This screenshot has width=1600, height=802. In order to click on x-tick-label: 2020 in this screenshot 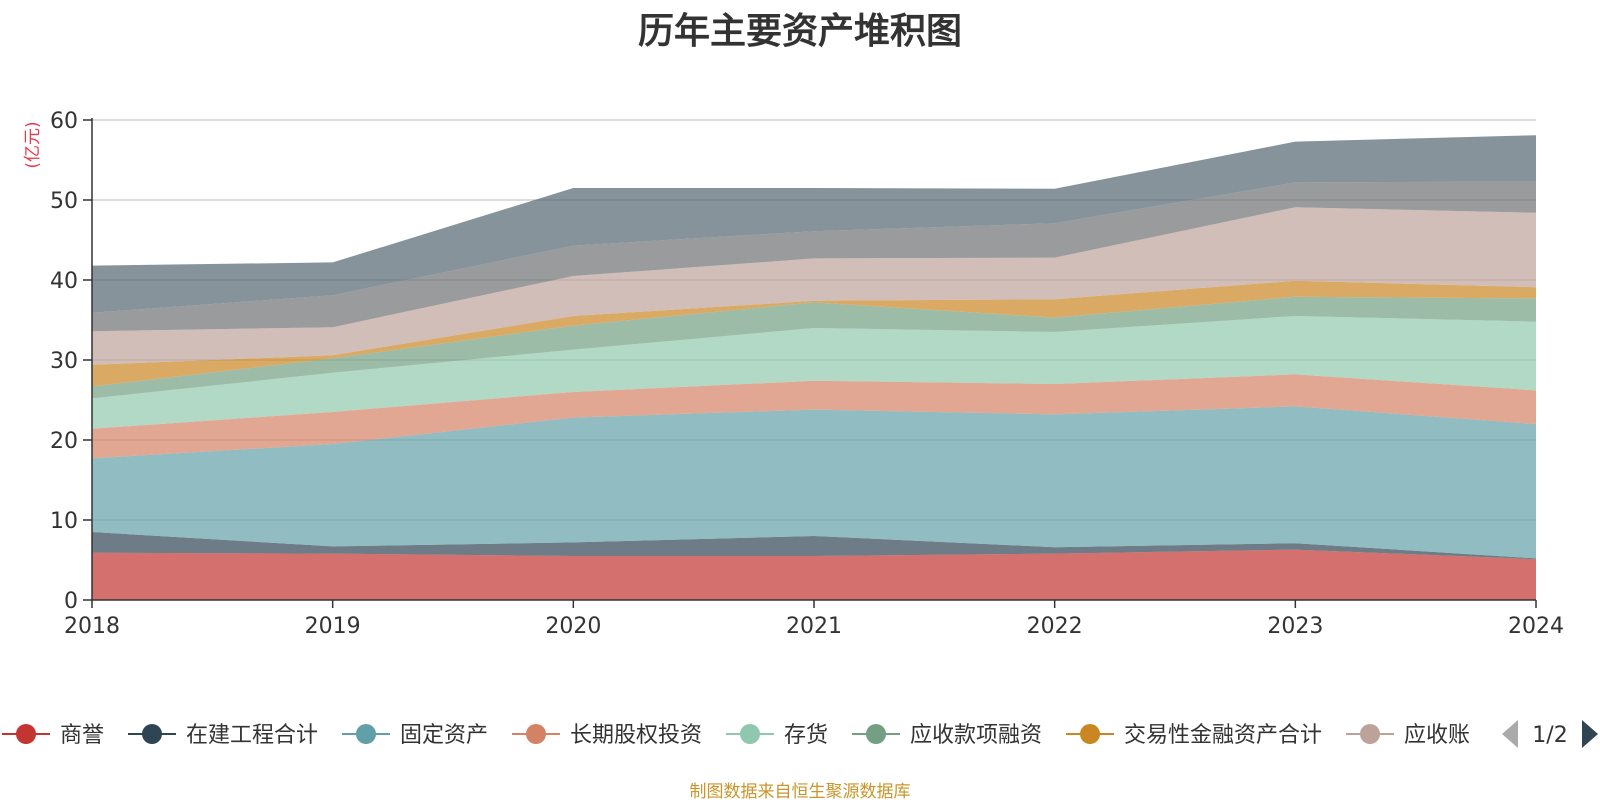, I will do `click(573, 626)`.